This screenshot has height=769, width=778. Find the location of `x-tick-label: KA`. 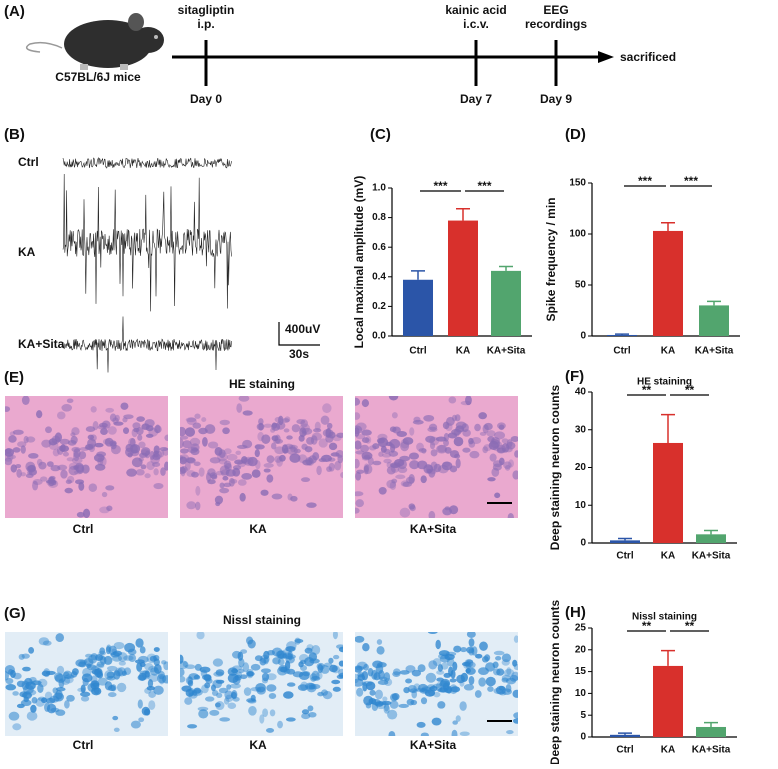

x-tick-label: KA is located at coordinates (668, 556).